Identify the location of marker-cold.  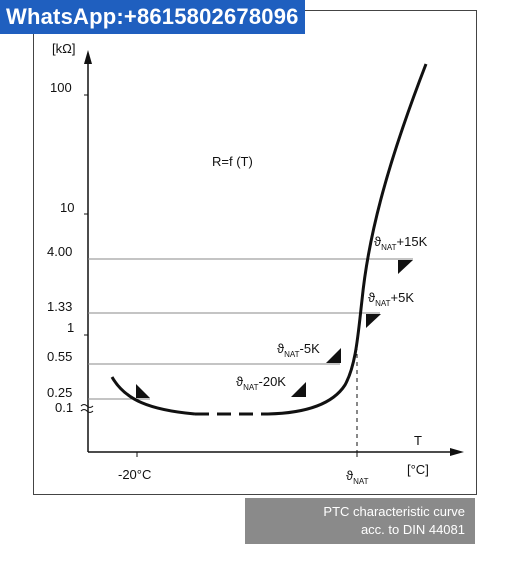
(143, 391).